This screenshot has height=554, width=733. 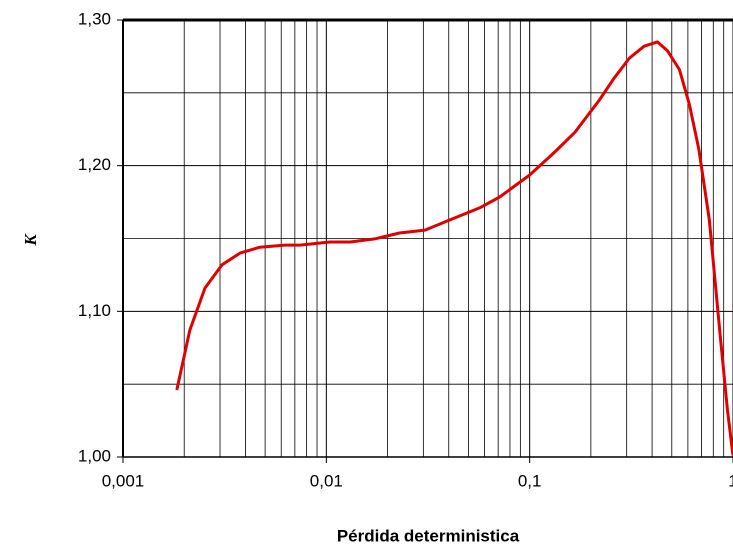 I want to click on x-tick-label: 0,01, so click(x=326, y=480).